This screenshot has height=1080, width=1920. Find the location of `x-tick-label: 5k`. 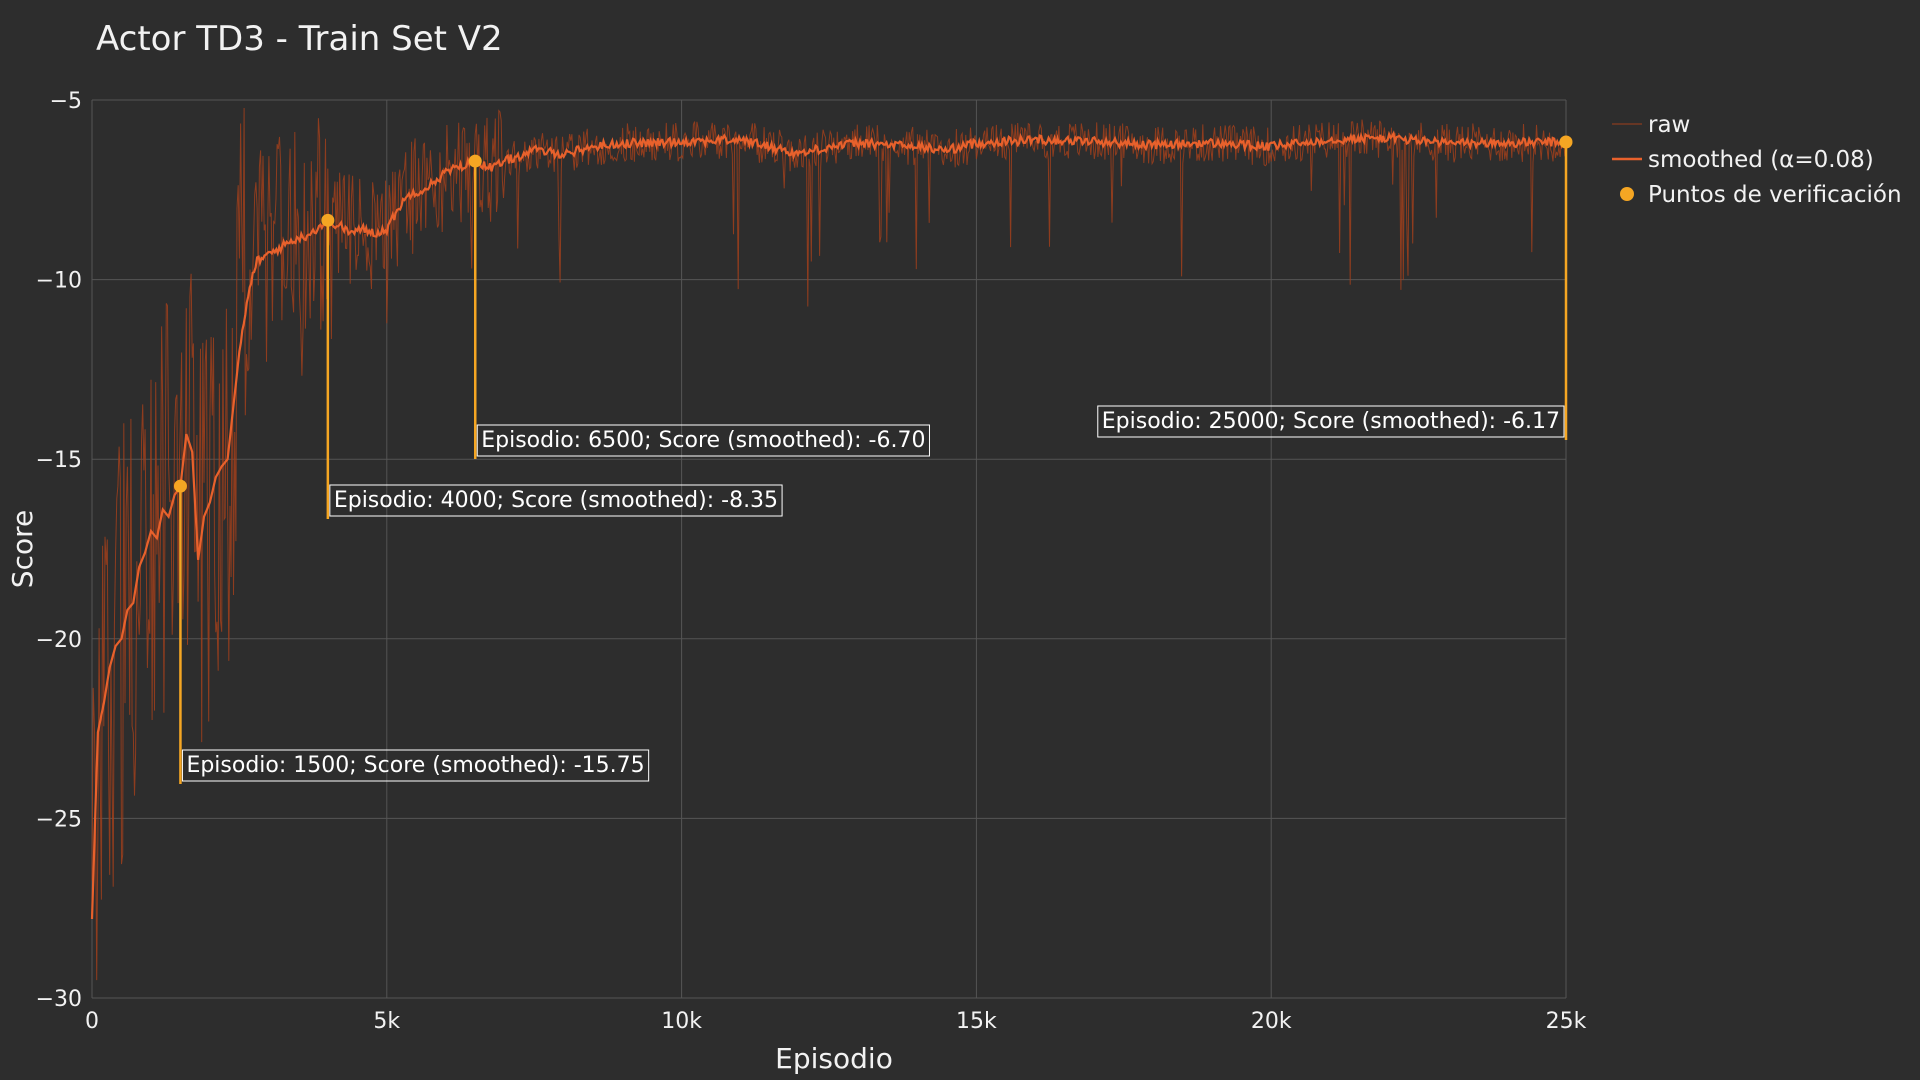

x-tick-label: 5k is located at coordinates (386, 1021).